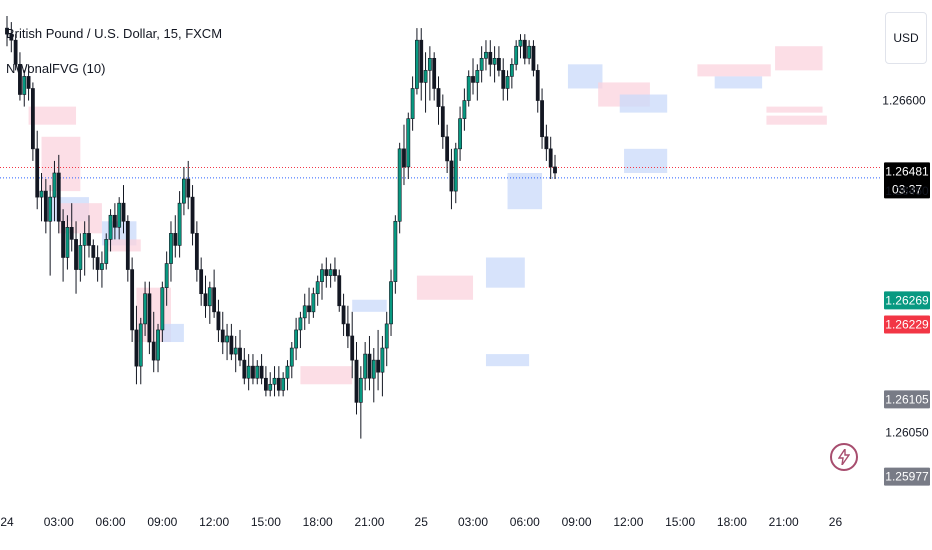 This screenshot has height=550, width=932. Describe the element at coordinates (732, 522) in the screenshot. I see `x-tick-label: 18:00` at that location.